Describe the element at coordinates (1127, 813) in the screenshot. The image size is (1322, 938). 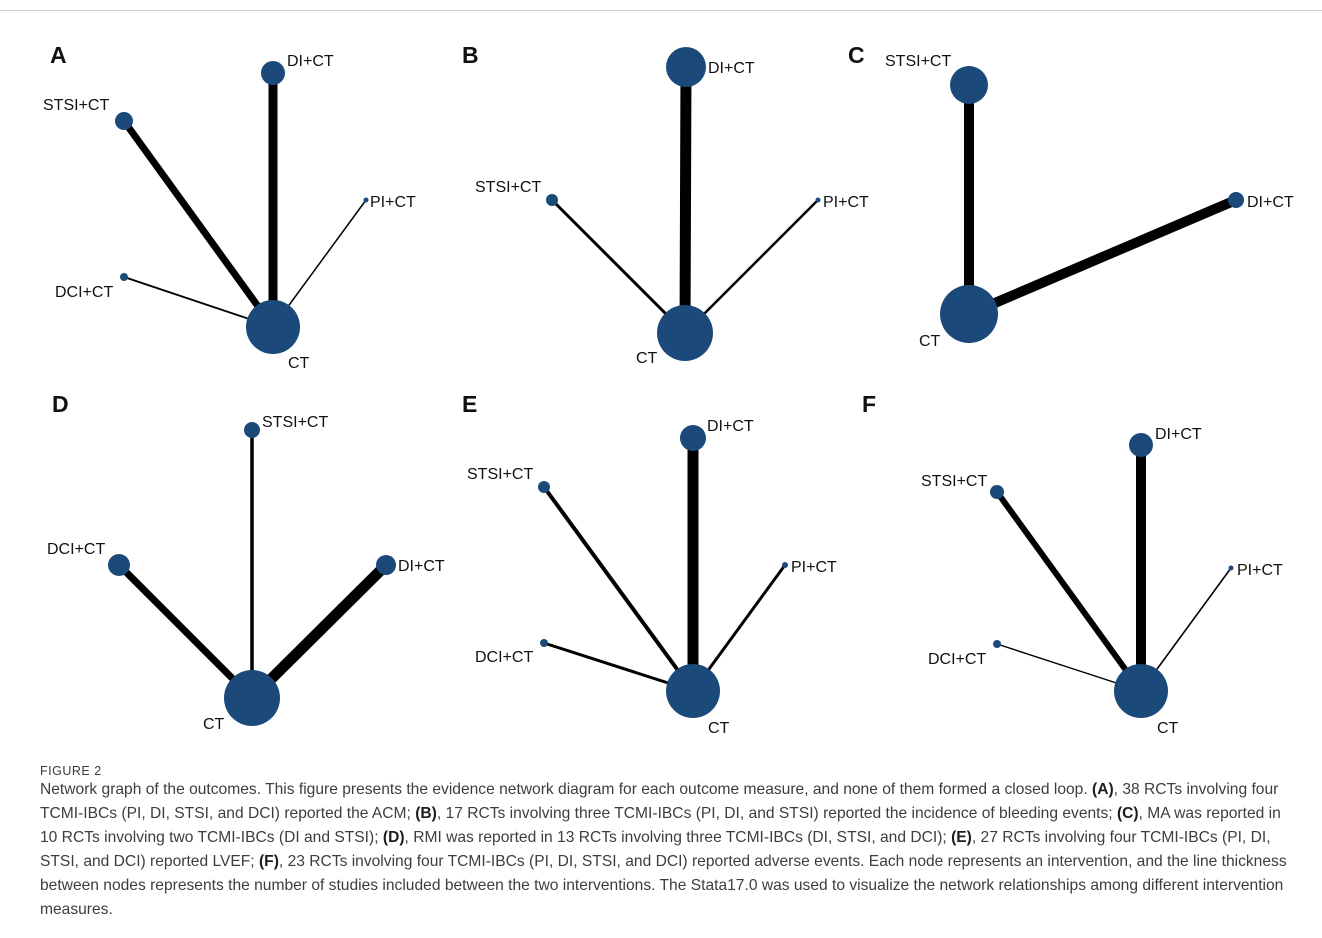
I see `caption-panel-ref: (C)` at that location.